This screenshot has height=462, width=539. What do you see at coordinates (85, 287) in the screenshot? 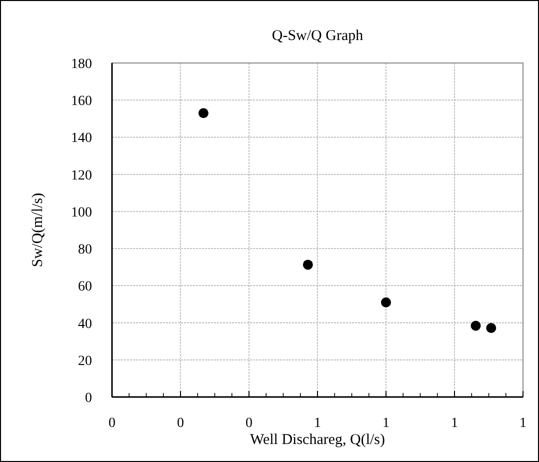
I see `y-tick-label: 60` at bounding box center [85, 287].